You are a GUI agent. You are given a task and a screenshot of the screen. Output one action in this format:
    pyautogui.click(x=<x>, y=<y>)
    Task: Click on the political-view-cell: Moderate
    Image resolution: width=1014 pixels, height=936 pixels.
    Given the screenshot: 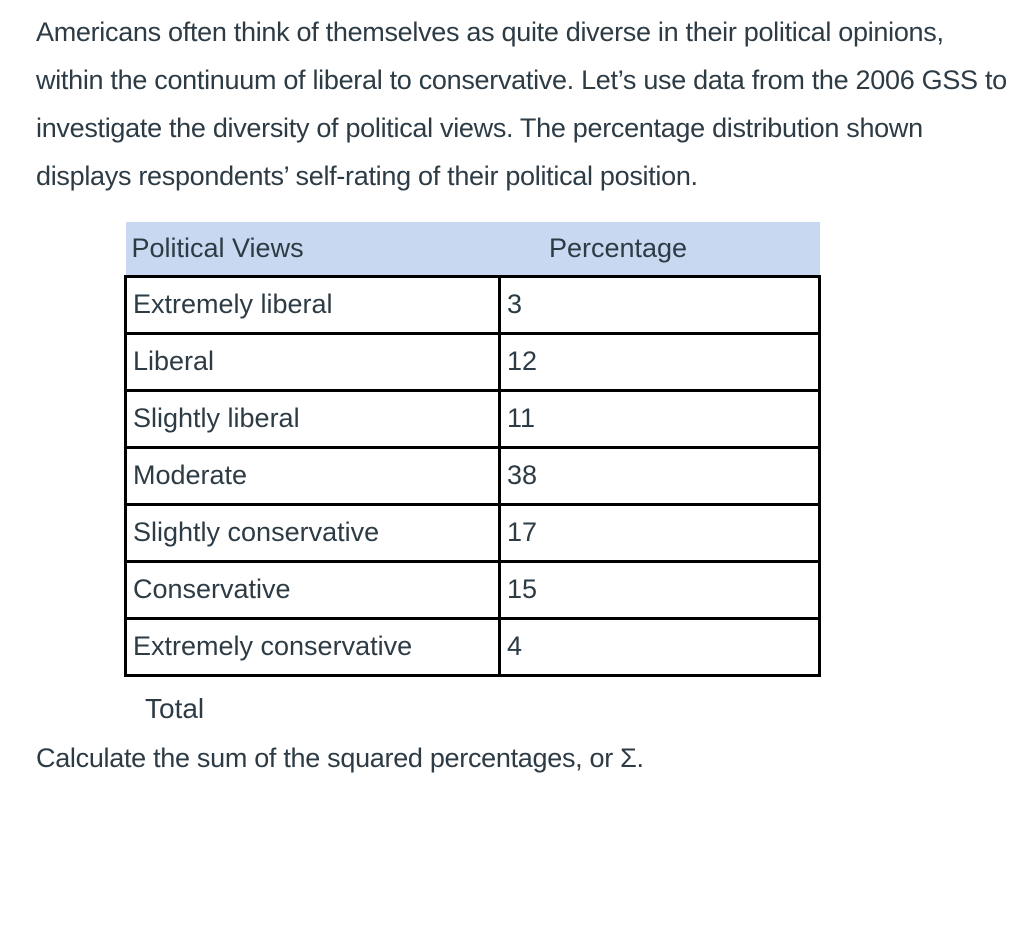 What is the action you would take?
    pyautogui.click(x=312, y=475)
    